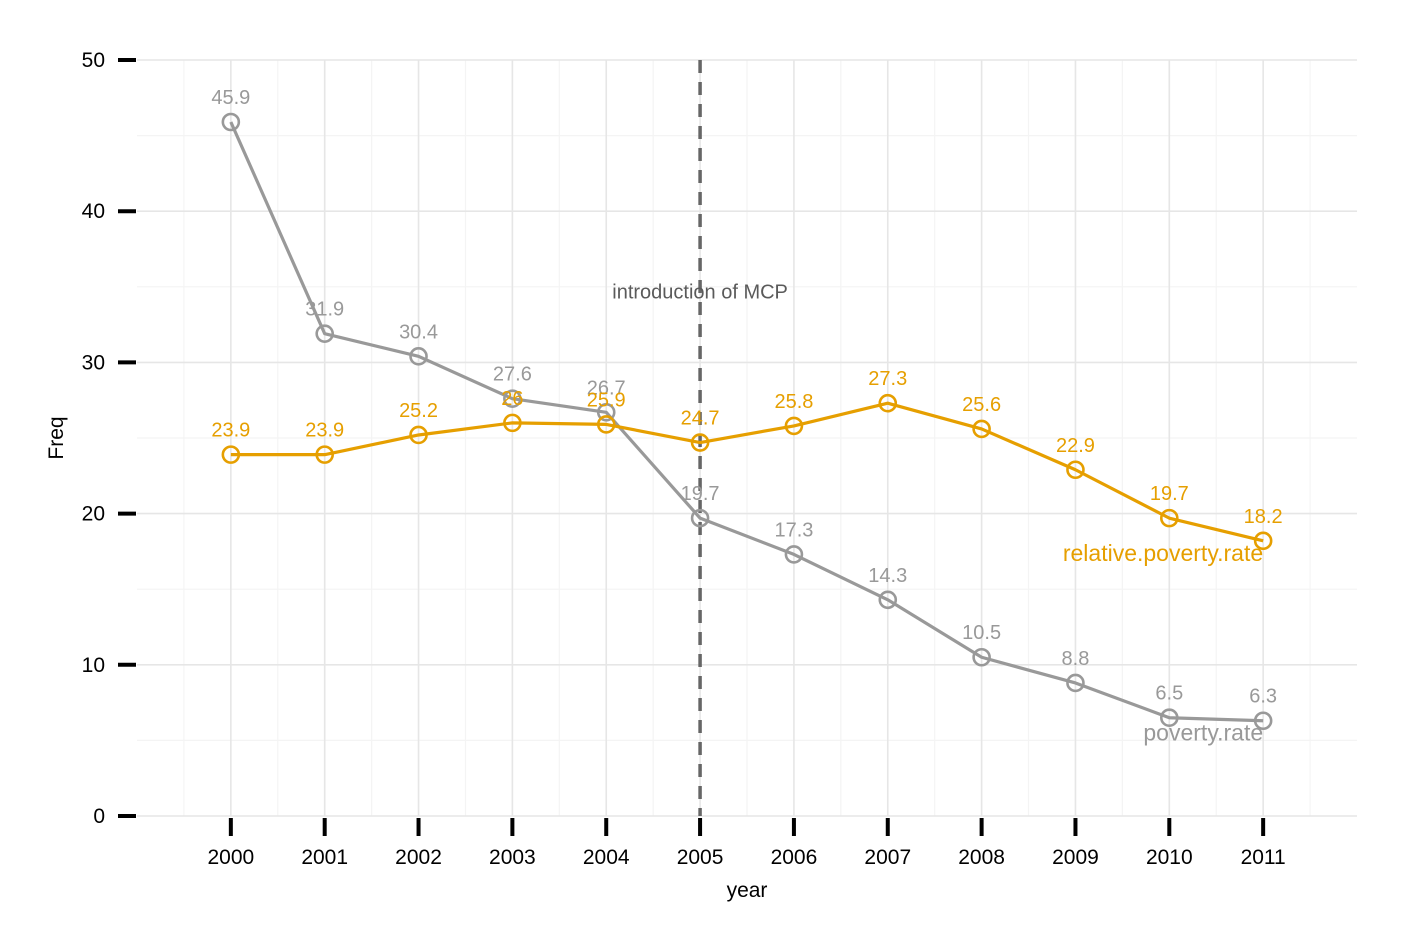 This screenshot has width=1417, height=944. I want to click on data-label: 26, so click(512, 399).